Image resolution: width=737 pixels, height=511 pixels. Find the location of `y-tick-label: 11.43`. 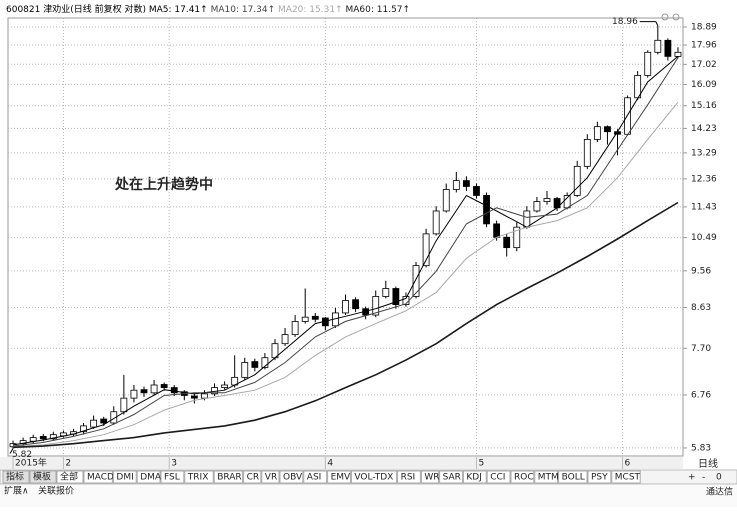

y-tick-label: 11.43 is located at coordinates (704, 207).